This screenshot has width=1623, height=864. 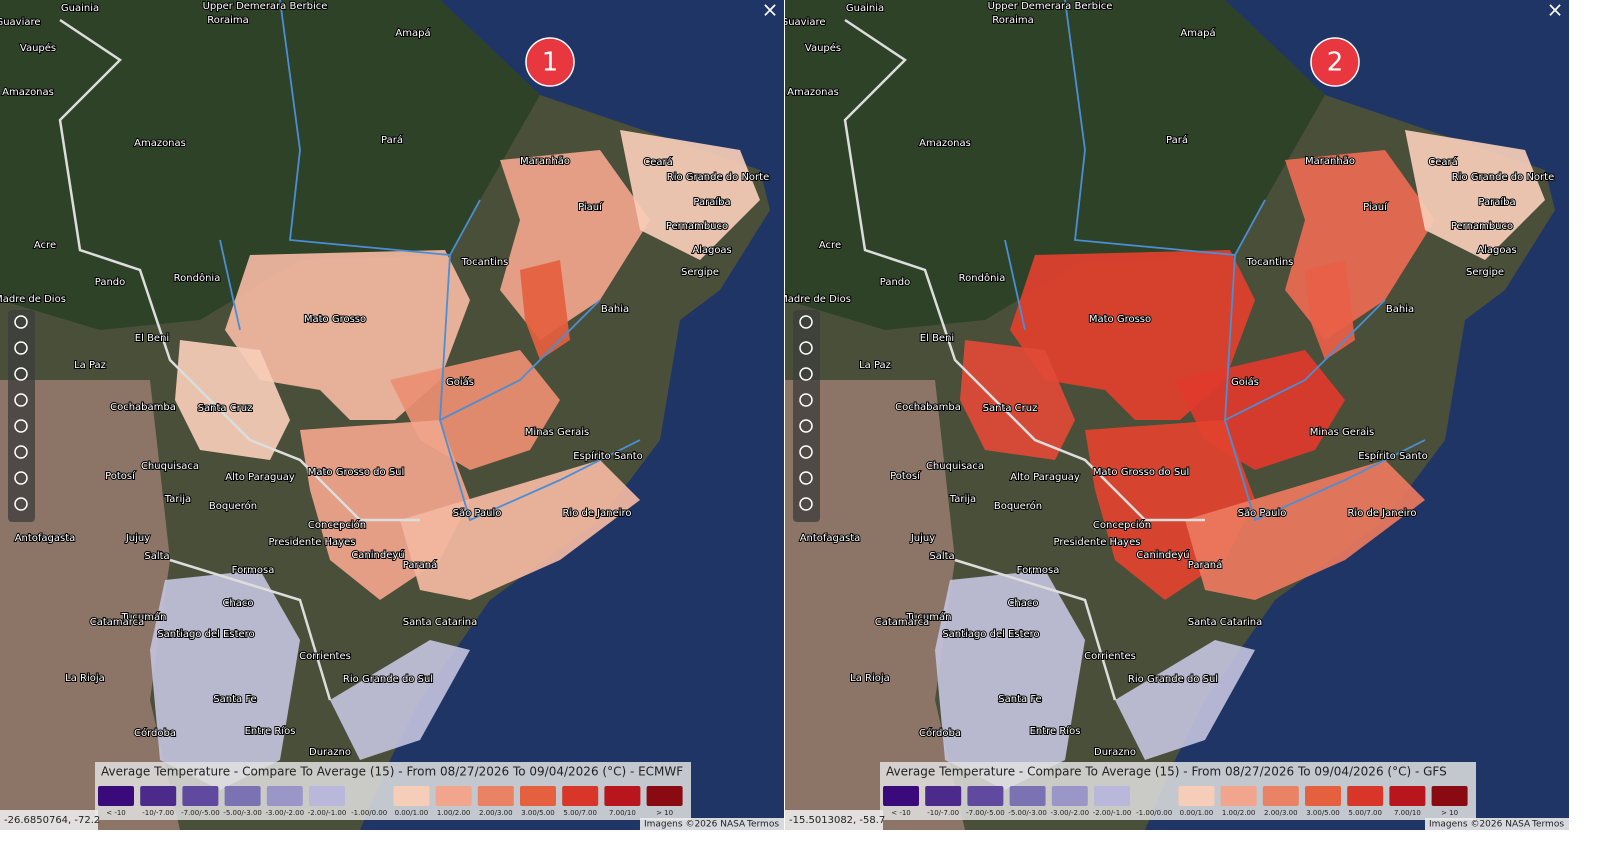 What do you see at coordinates (718, 177) in the screenshot?
I see `place-label: Rio Grande do Norte` at bounding box center [718, 177].